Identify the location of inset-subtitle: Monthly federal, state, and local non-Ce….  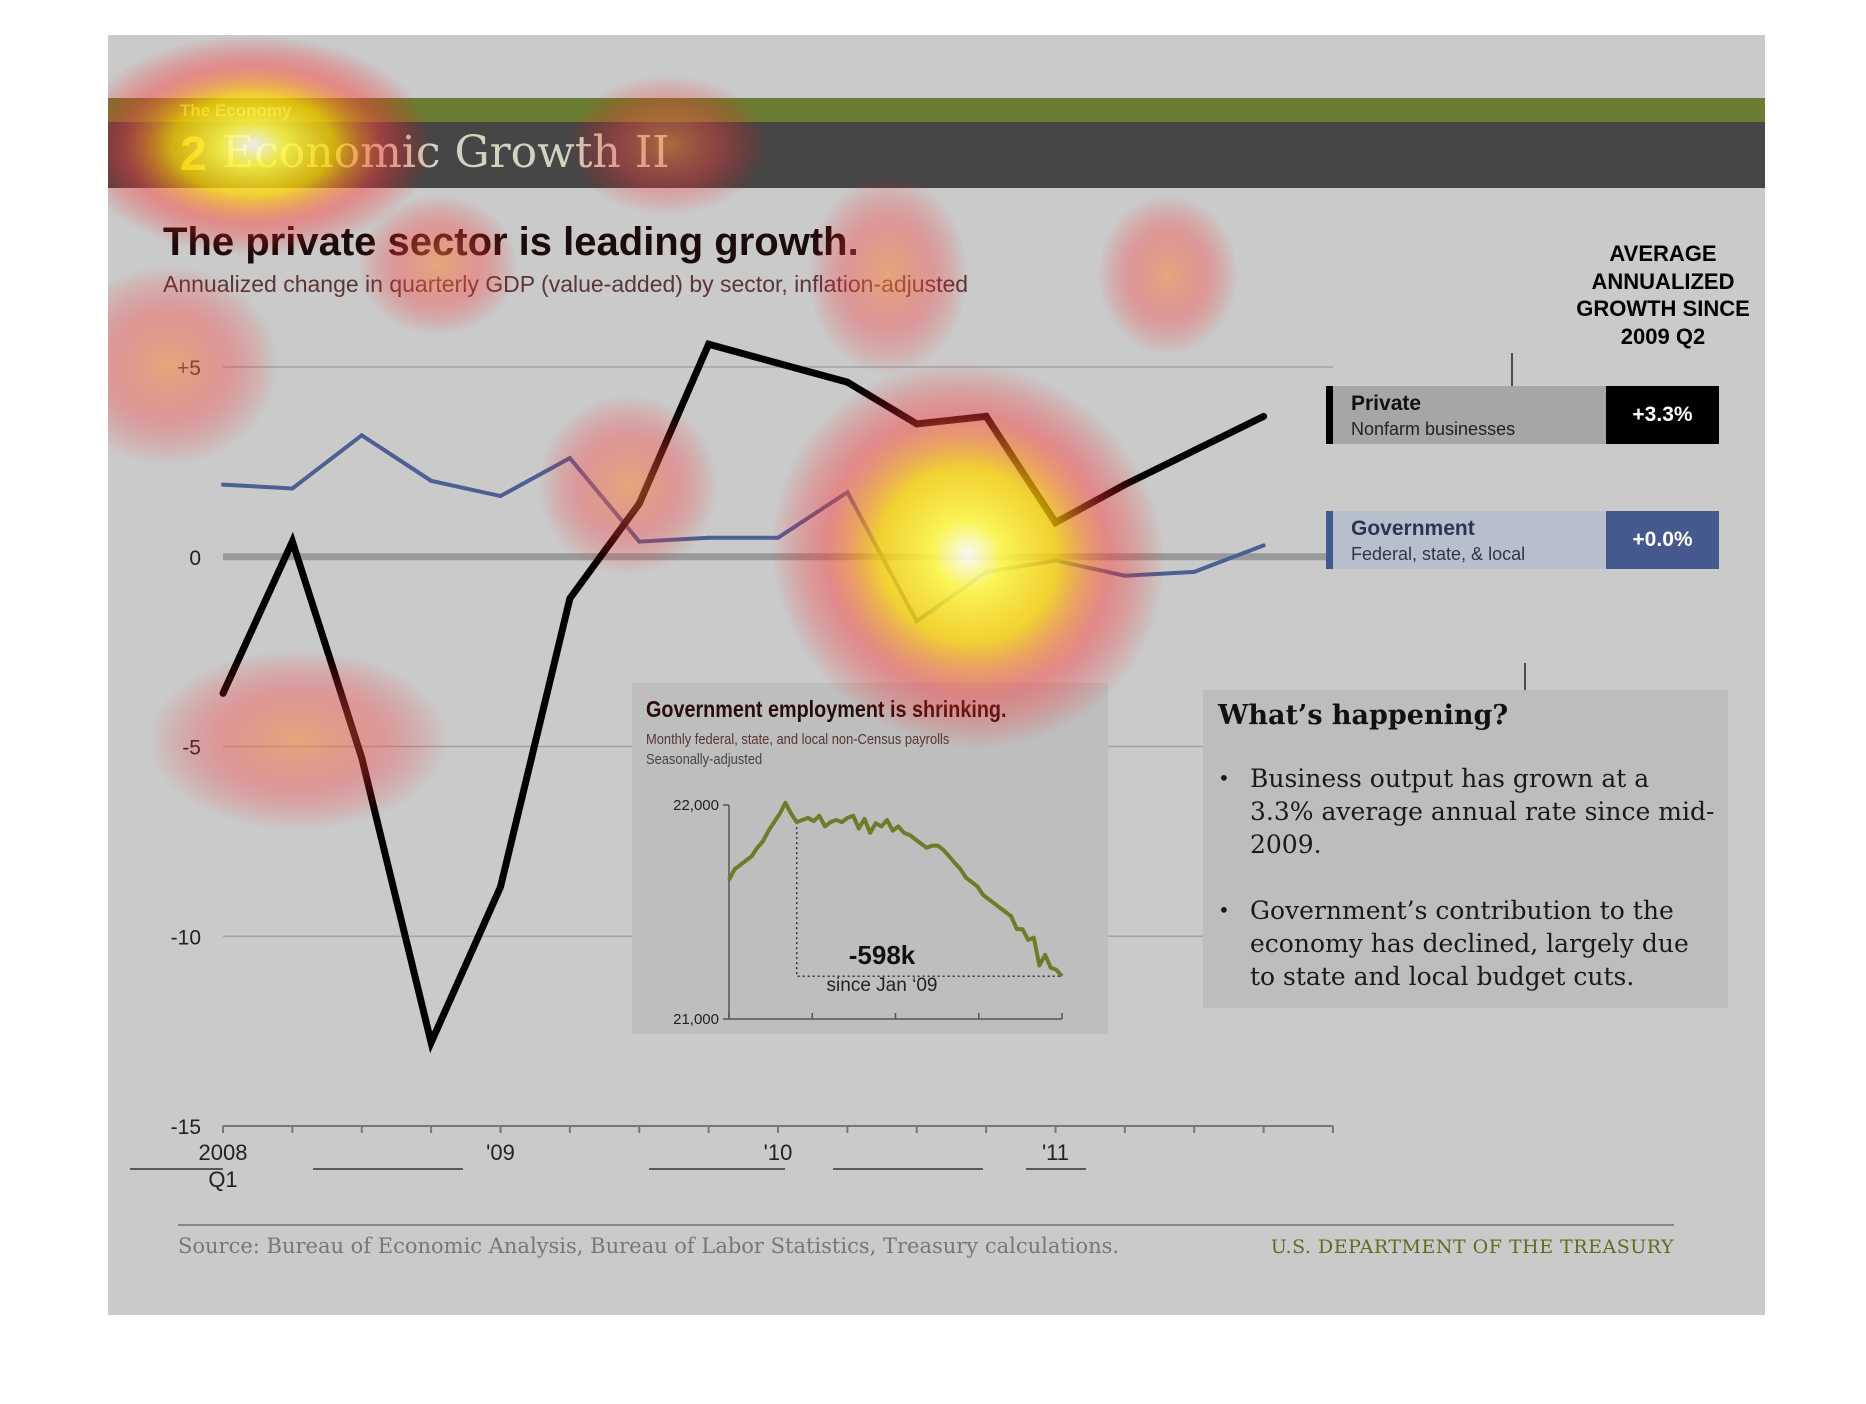
(798, 739).